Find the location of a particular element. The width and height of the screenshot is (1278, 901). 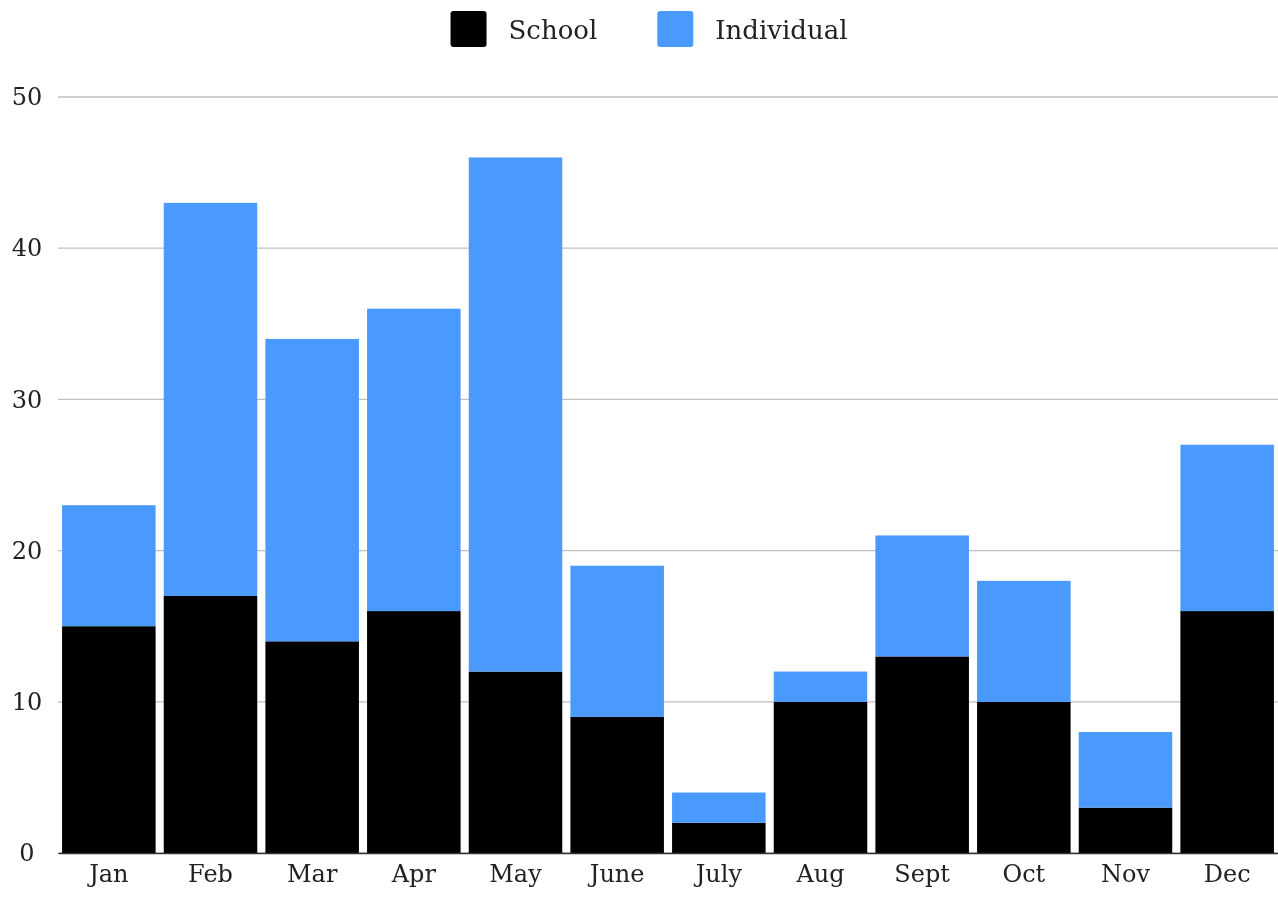

y-tick-label: 10 is located at coordinates (27, 701).